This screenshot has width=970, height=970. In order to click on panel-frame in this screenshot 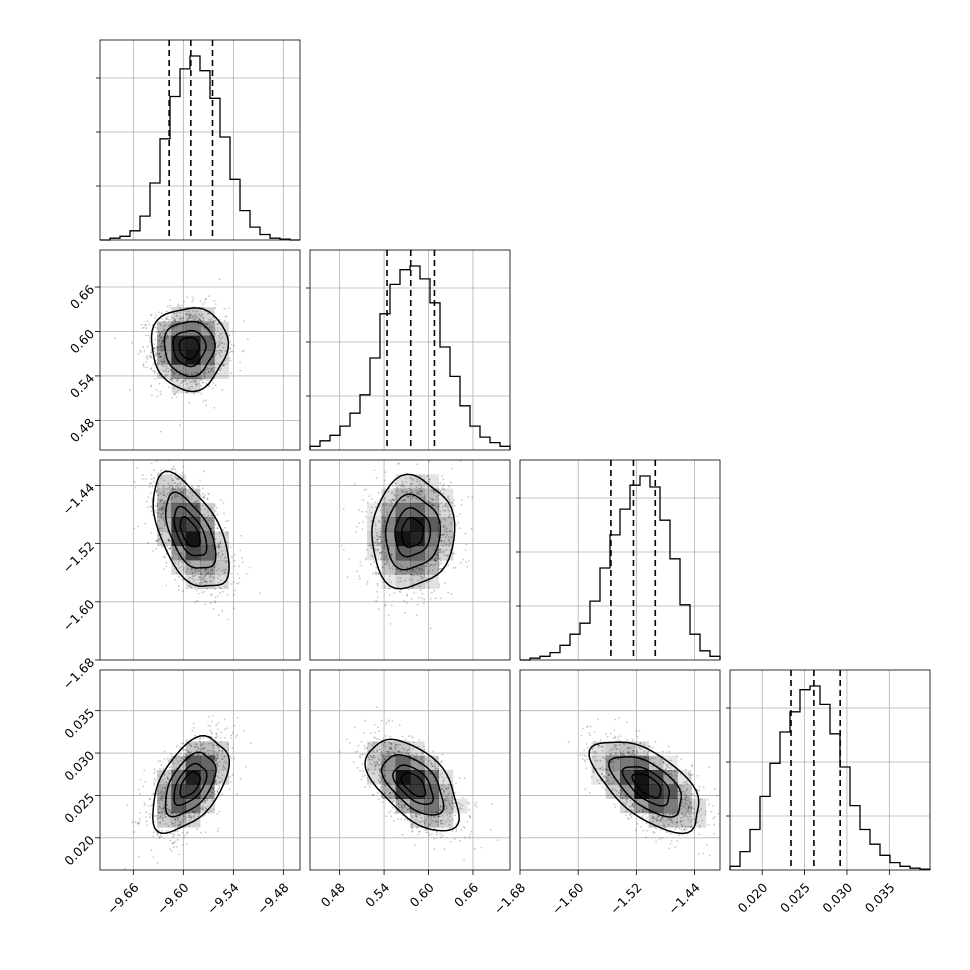, I will do `click(200, 350)`.